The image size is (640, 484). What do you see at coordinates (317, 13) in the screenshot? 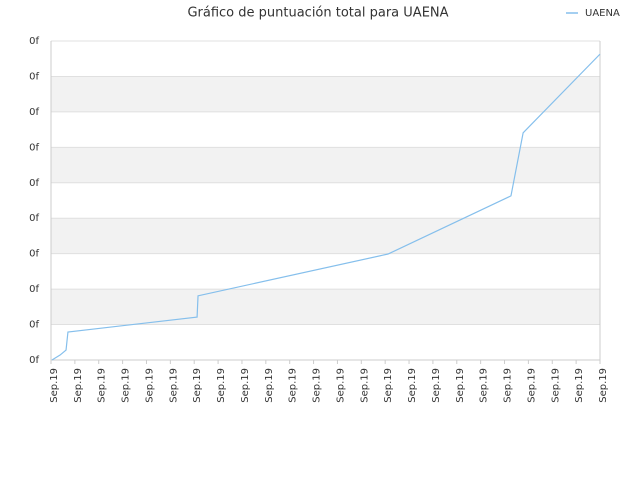
I see `chart-title: Gráfico de puntuación total para UAENA` at bounding box center [317, 13].